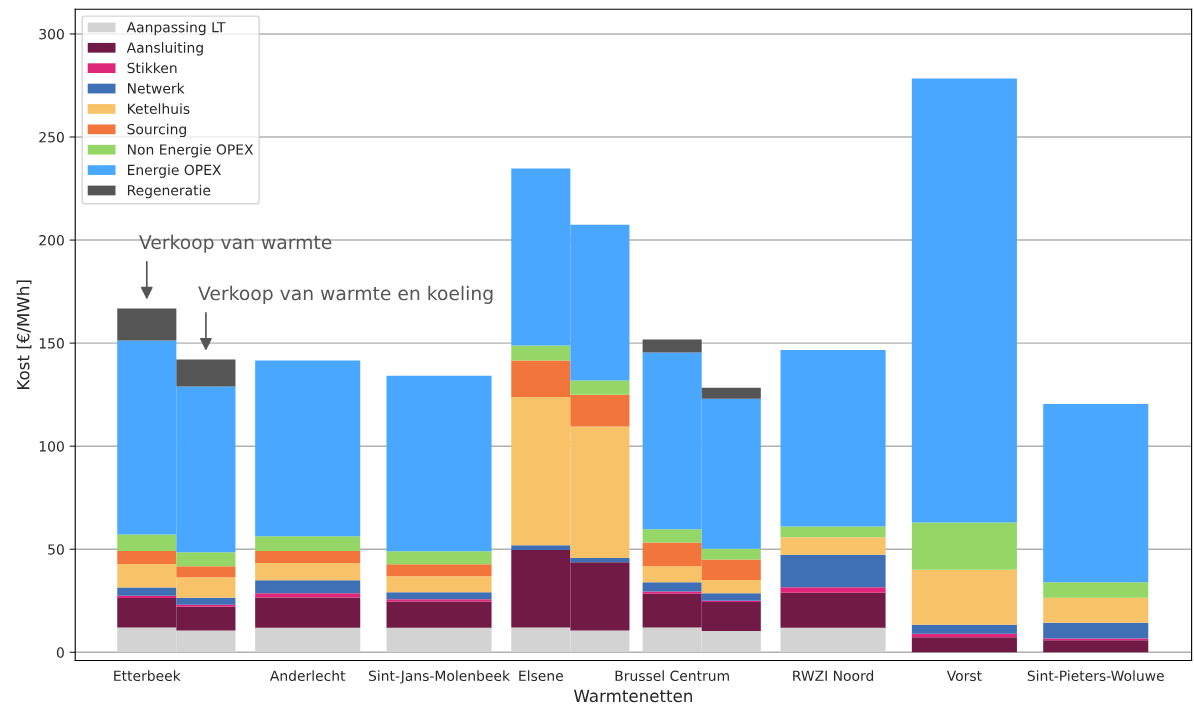 This screenshot has width=1194, height=708. I want to click on y-tick-label: 50, so click(56, 549).